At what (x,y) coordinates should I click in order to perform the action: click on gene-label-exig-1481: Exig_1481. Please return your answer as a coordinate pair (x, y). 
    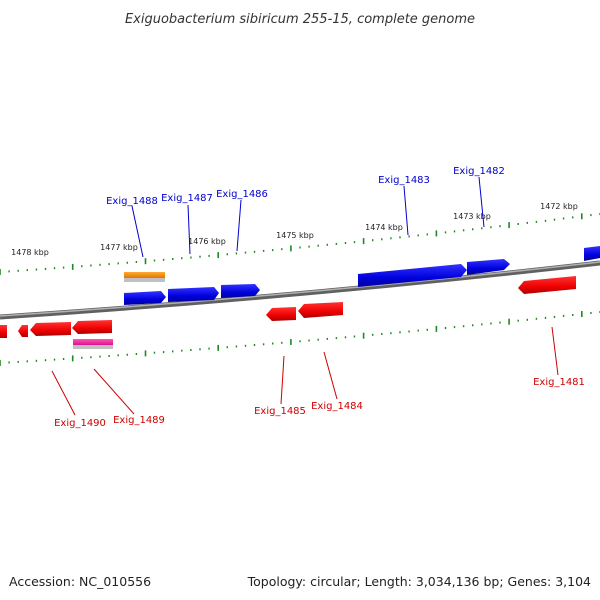
    Looking at the image, I should click on (559, 382).